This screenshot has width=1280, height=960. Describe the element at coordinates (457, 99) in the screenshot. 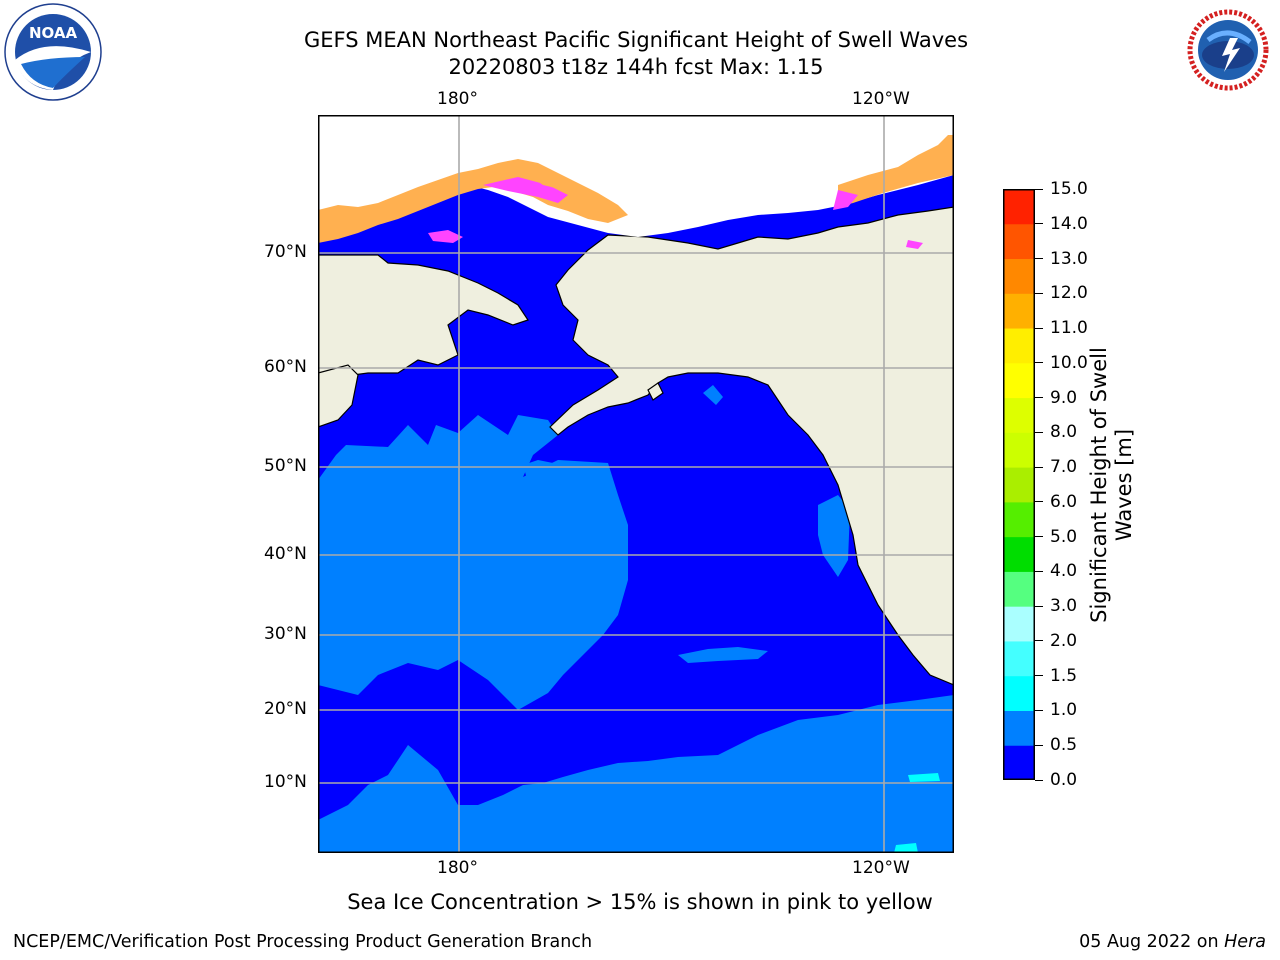

I see `lon-label-top-180: 180°` at that location.